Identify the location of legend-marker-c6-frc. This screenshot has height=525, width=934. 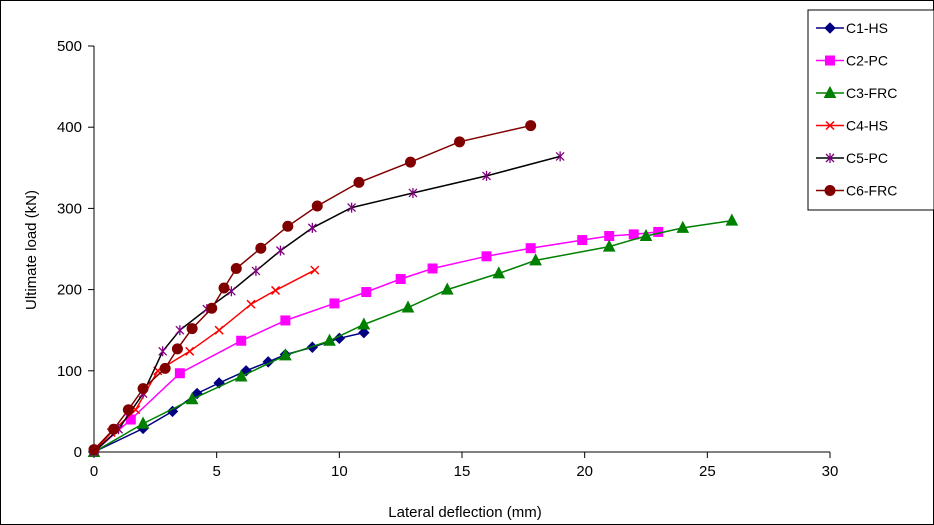
(830, 190).